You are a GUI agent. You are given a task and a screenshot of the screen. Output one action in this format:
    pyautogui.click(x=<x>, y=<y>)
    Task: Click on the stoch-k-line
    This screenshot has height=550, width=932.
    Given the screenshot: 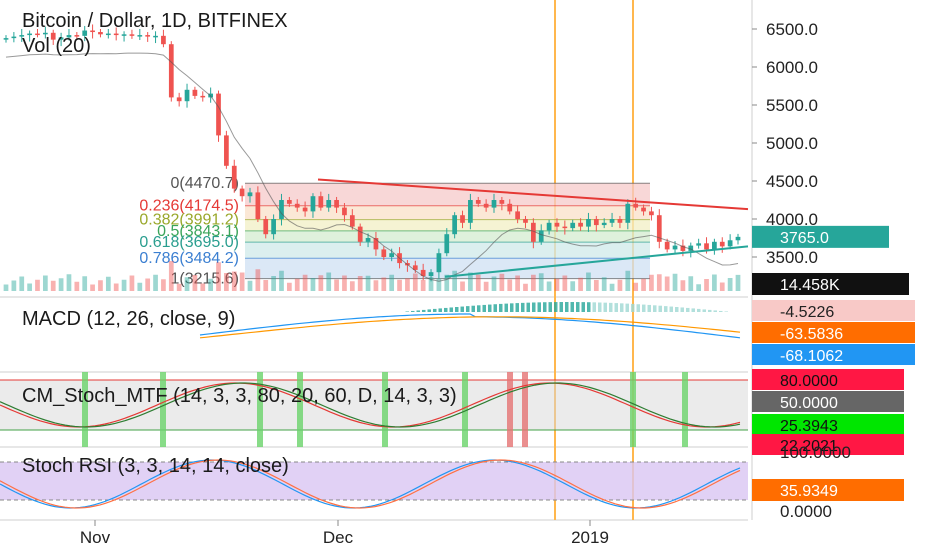 What is the action you would take?
    pyautogui.click(x=370, y=405)
    